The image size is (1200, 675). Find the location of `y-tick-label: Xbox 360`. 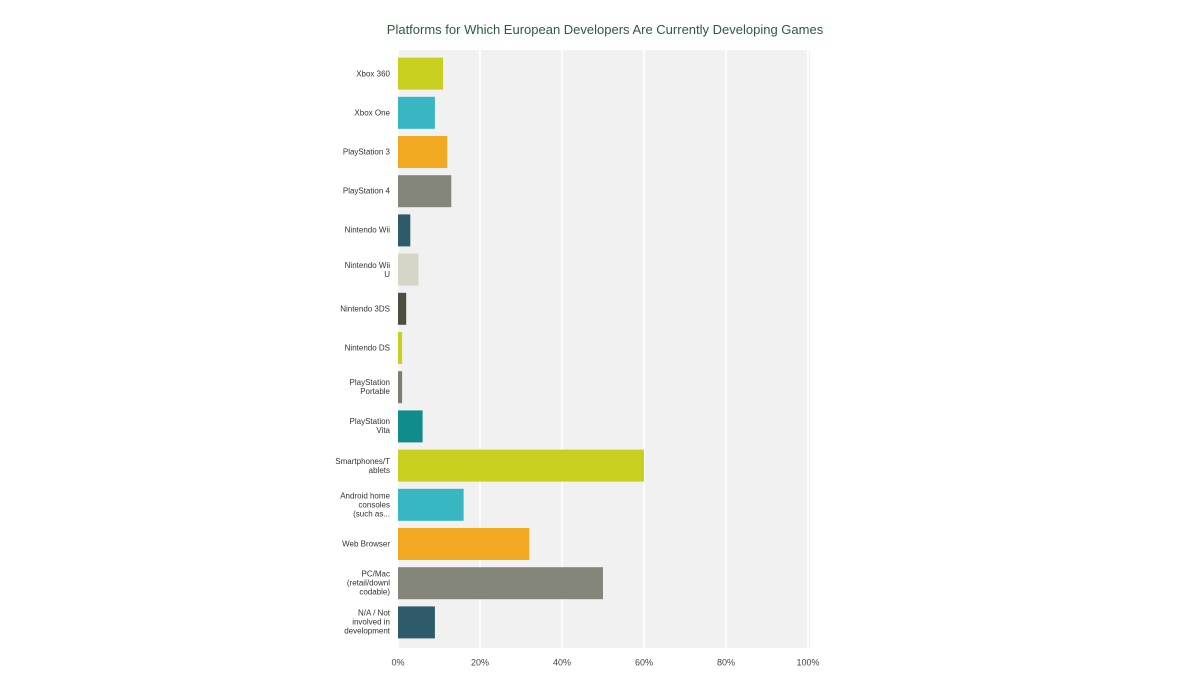

y-tick-label: Xbox 360 is located at coordinates (373, 74).